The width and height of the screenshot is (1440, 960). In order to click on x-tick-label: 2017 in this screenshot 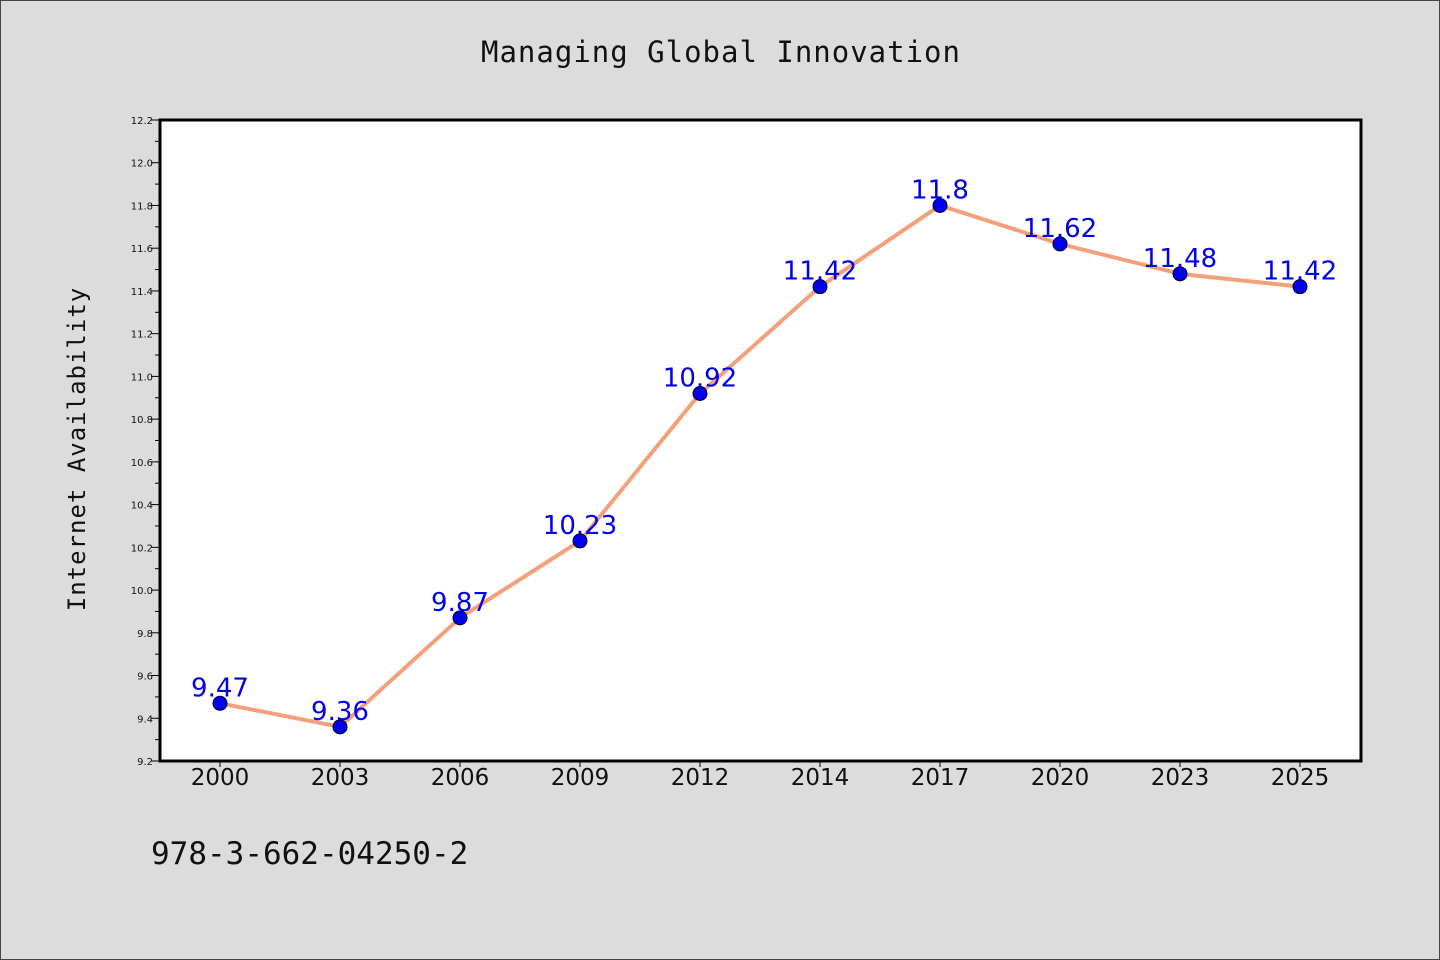, I will do `click(940, 778)`.